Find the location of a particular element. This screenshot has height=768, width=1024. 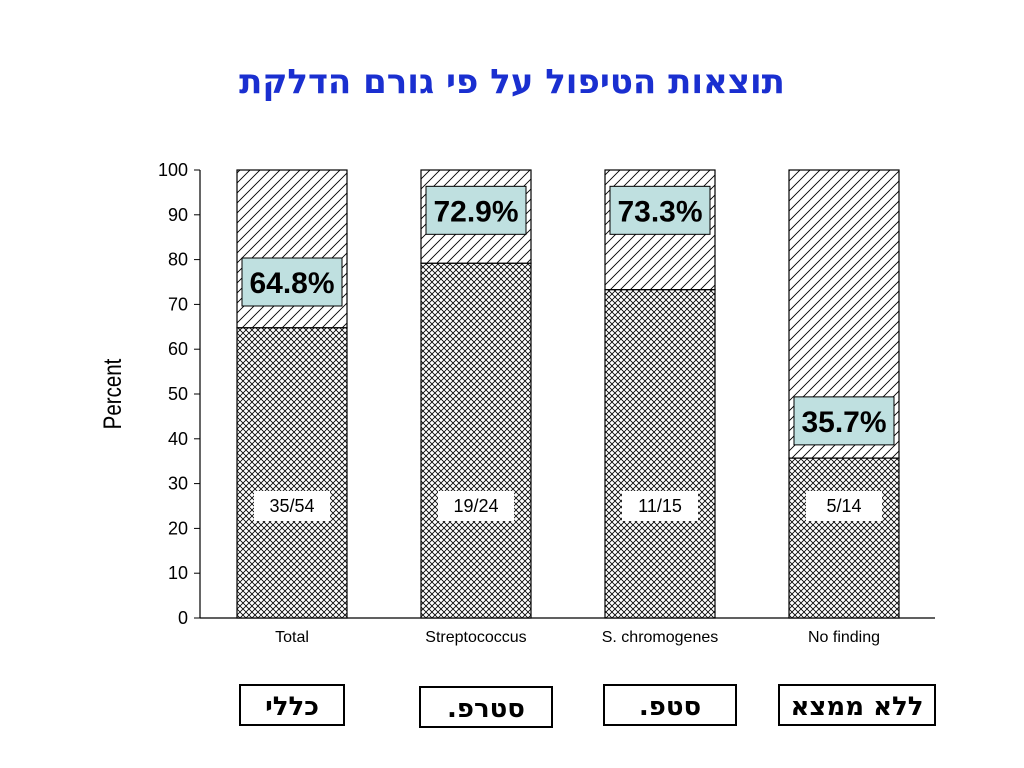

y-tick-label: 100 is located at coordinates (173, 170).